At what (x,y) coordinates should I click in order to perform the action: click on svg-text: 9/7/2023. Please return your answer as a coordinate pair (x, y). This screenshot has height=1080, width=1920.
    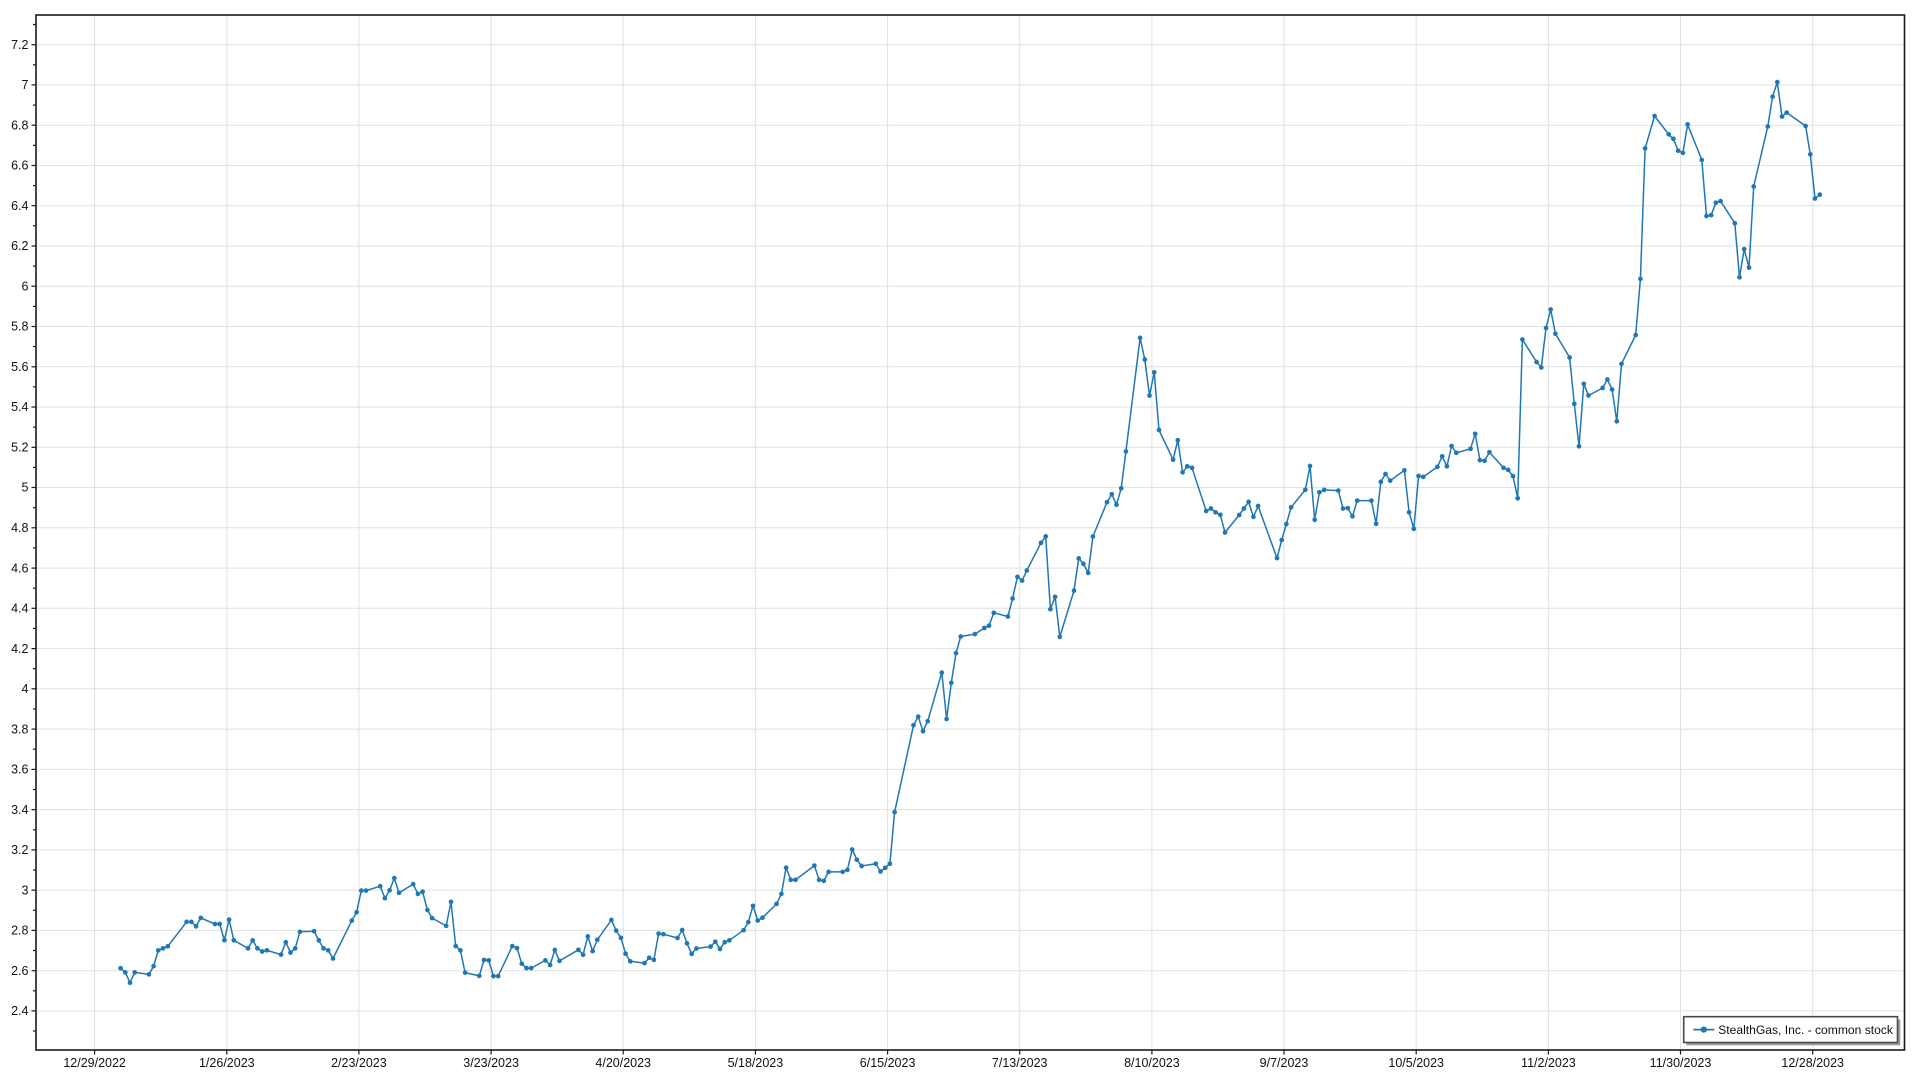
    Looking at the image, I should click on (1284, 1063).